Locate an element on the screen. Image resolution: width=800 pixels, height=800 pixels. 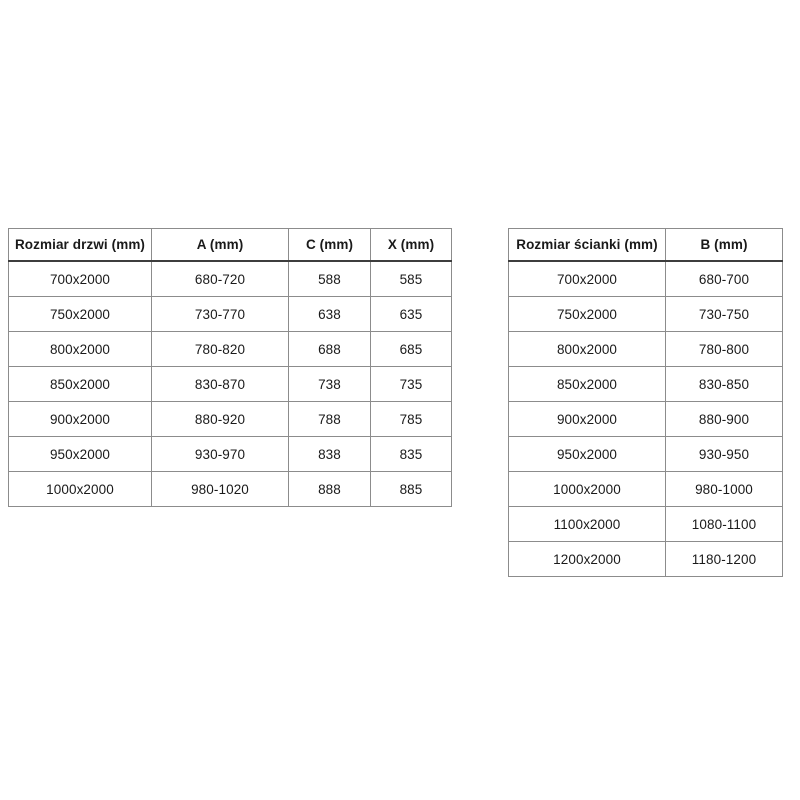
cell-a: 830-870 is located at coordinates (220, 384).